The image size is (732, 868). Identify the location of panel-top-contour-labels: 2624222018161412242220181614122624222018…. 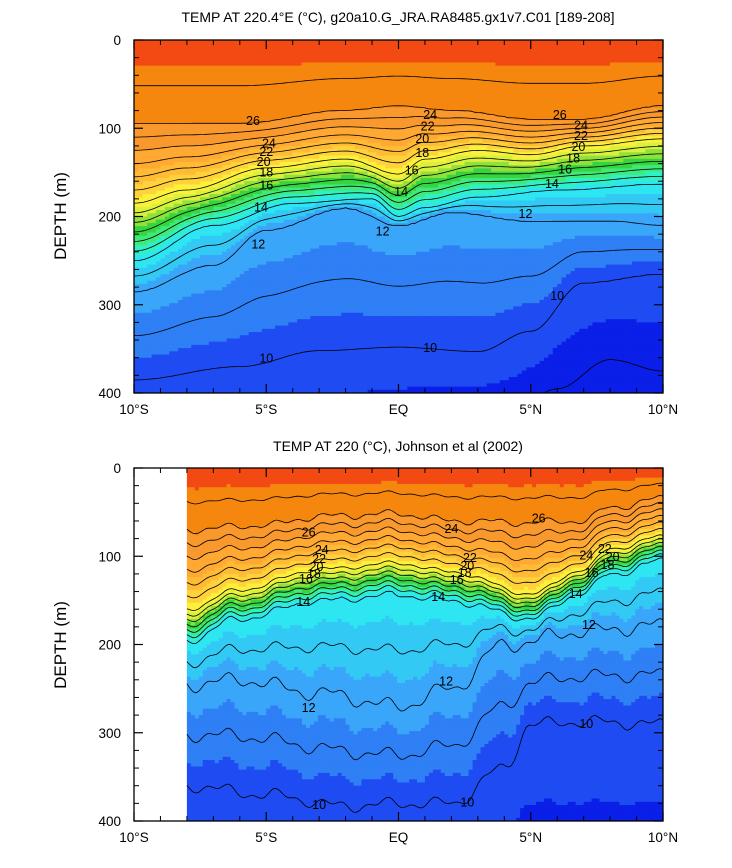
(417, 237).